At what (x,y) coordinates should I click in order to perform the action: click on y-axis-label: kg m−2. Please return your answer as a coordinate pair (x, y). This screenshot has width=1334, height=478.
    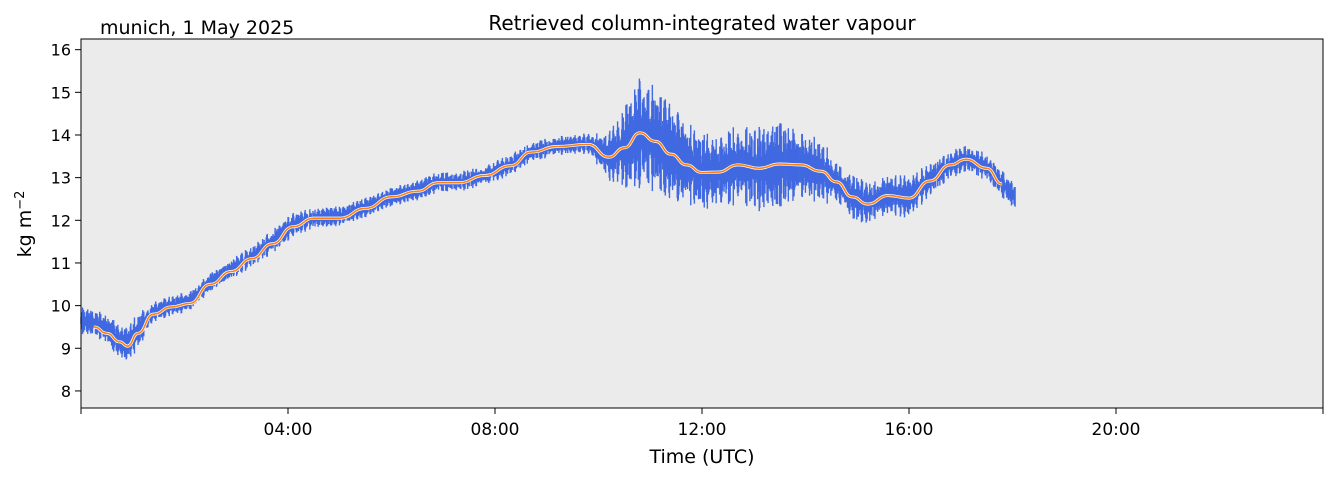
    Looking at the image, I should click on (25, 224).